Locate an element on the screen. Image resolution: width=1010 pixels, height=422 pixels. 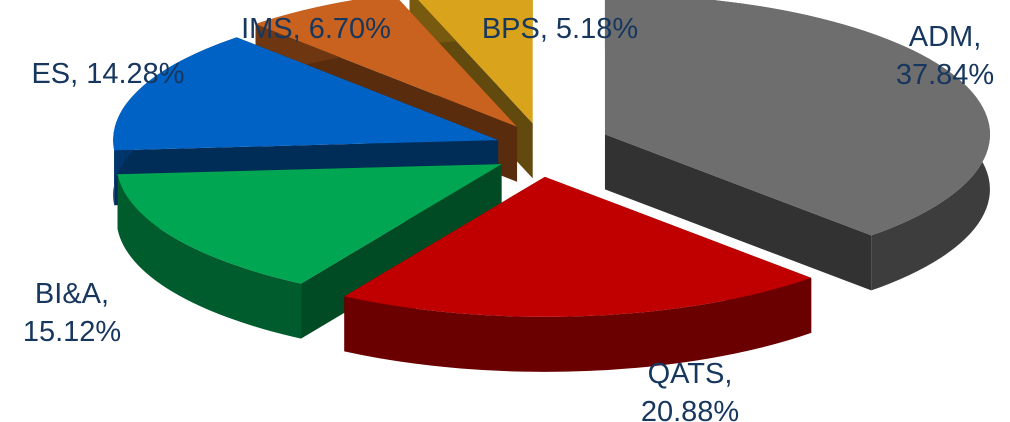
label-value: 20.88% is located at coordinates (690, 409).